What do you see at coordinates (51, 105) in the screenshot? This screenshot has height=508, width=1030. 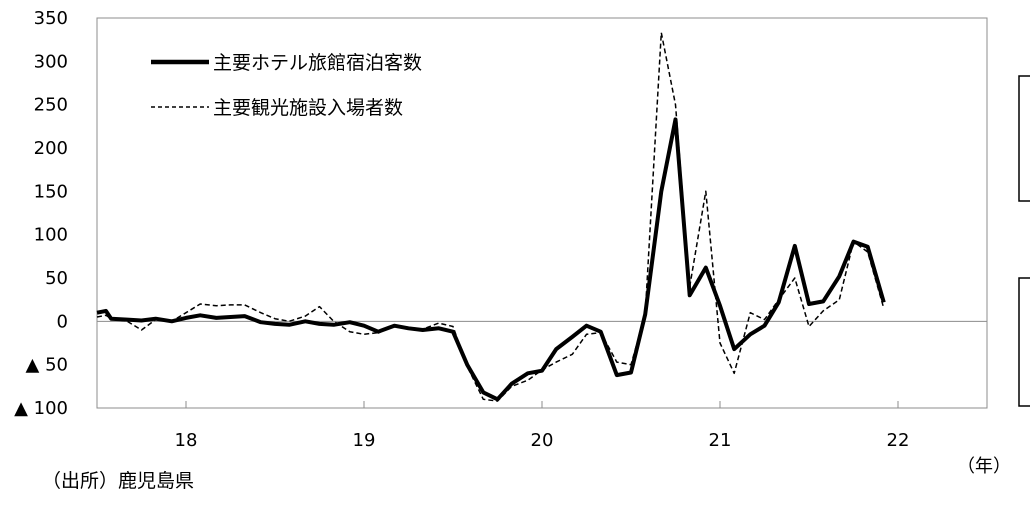 I see `y-tick-label: 250` at bounding box center [51, 105].